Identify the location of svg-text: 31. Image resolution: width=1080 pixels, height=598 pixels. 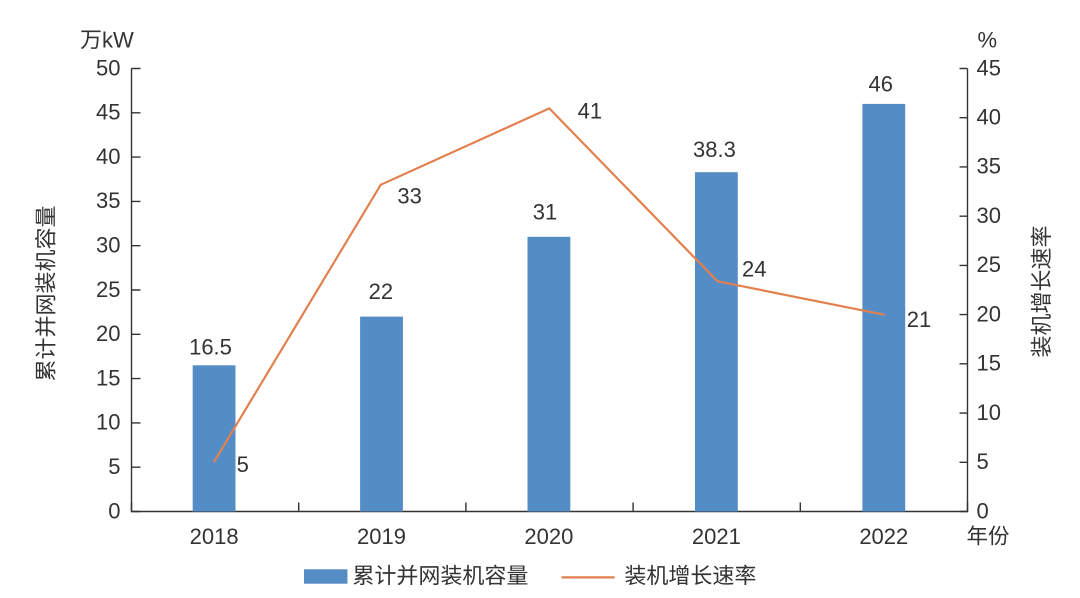
(545, 211).